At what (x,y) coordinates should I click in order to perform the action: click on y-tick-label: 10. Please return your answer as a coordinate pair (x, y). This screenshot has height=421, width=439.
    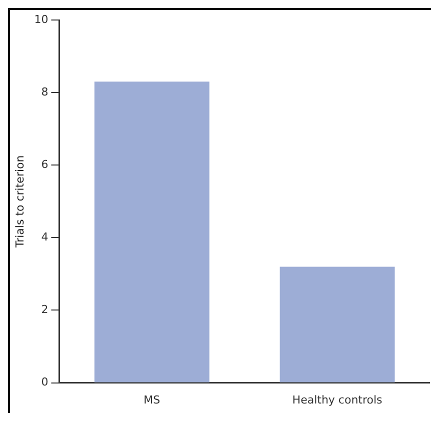
    Looking at the image, I should click on (41, 19).